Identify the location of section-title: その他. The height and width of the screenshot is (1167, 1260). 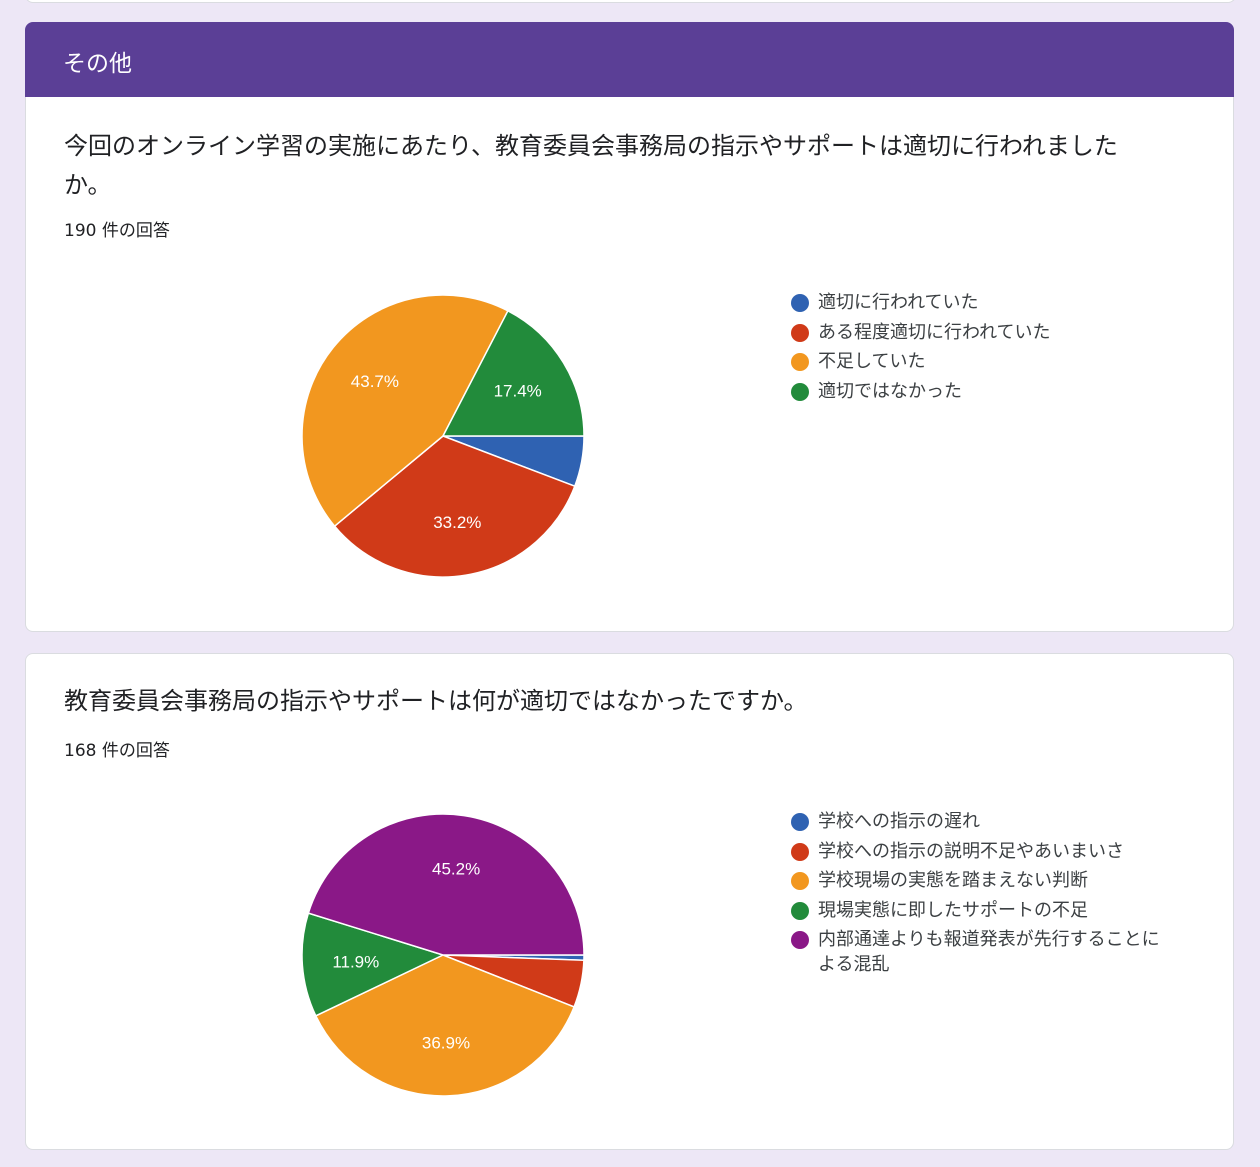
(97, 64).